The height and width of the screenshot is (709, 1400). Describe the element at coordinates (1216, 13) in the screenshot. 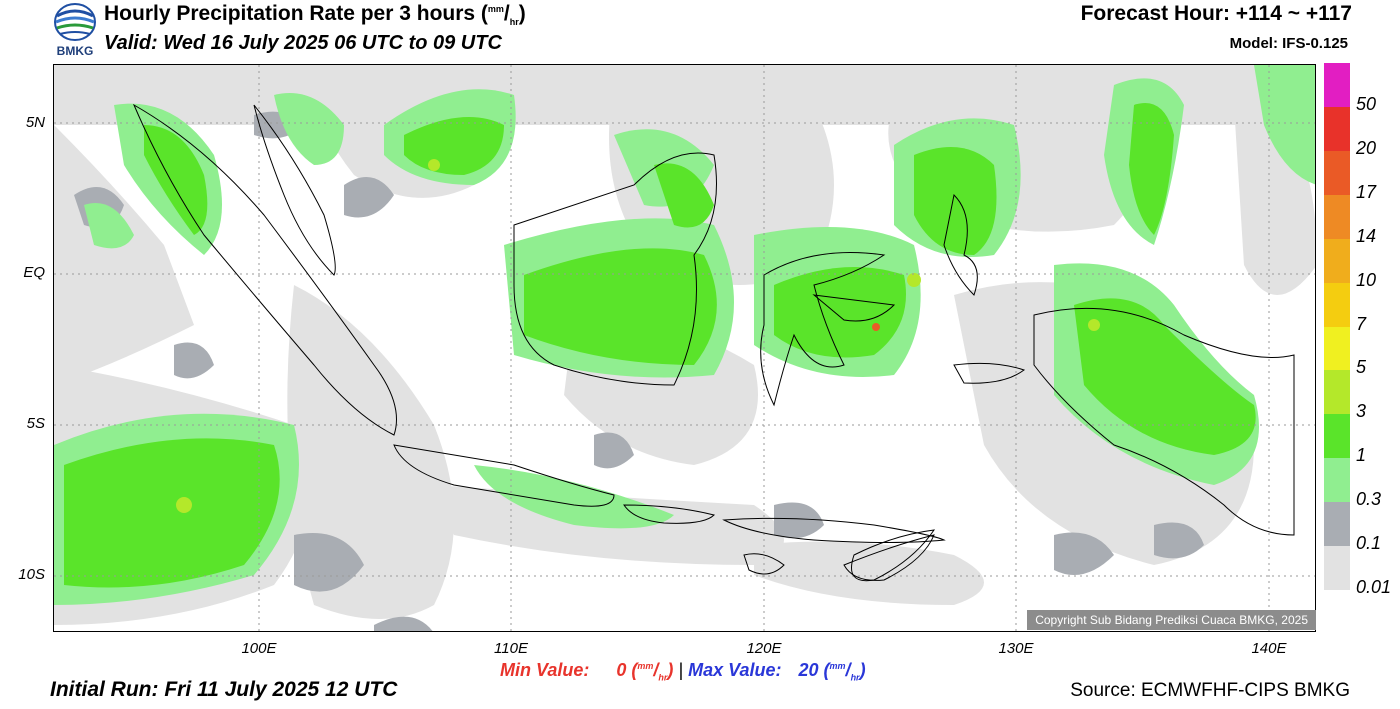

I see `forecast-hour: Forecast Hour: +114 ~ +117` at that location.